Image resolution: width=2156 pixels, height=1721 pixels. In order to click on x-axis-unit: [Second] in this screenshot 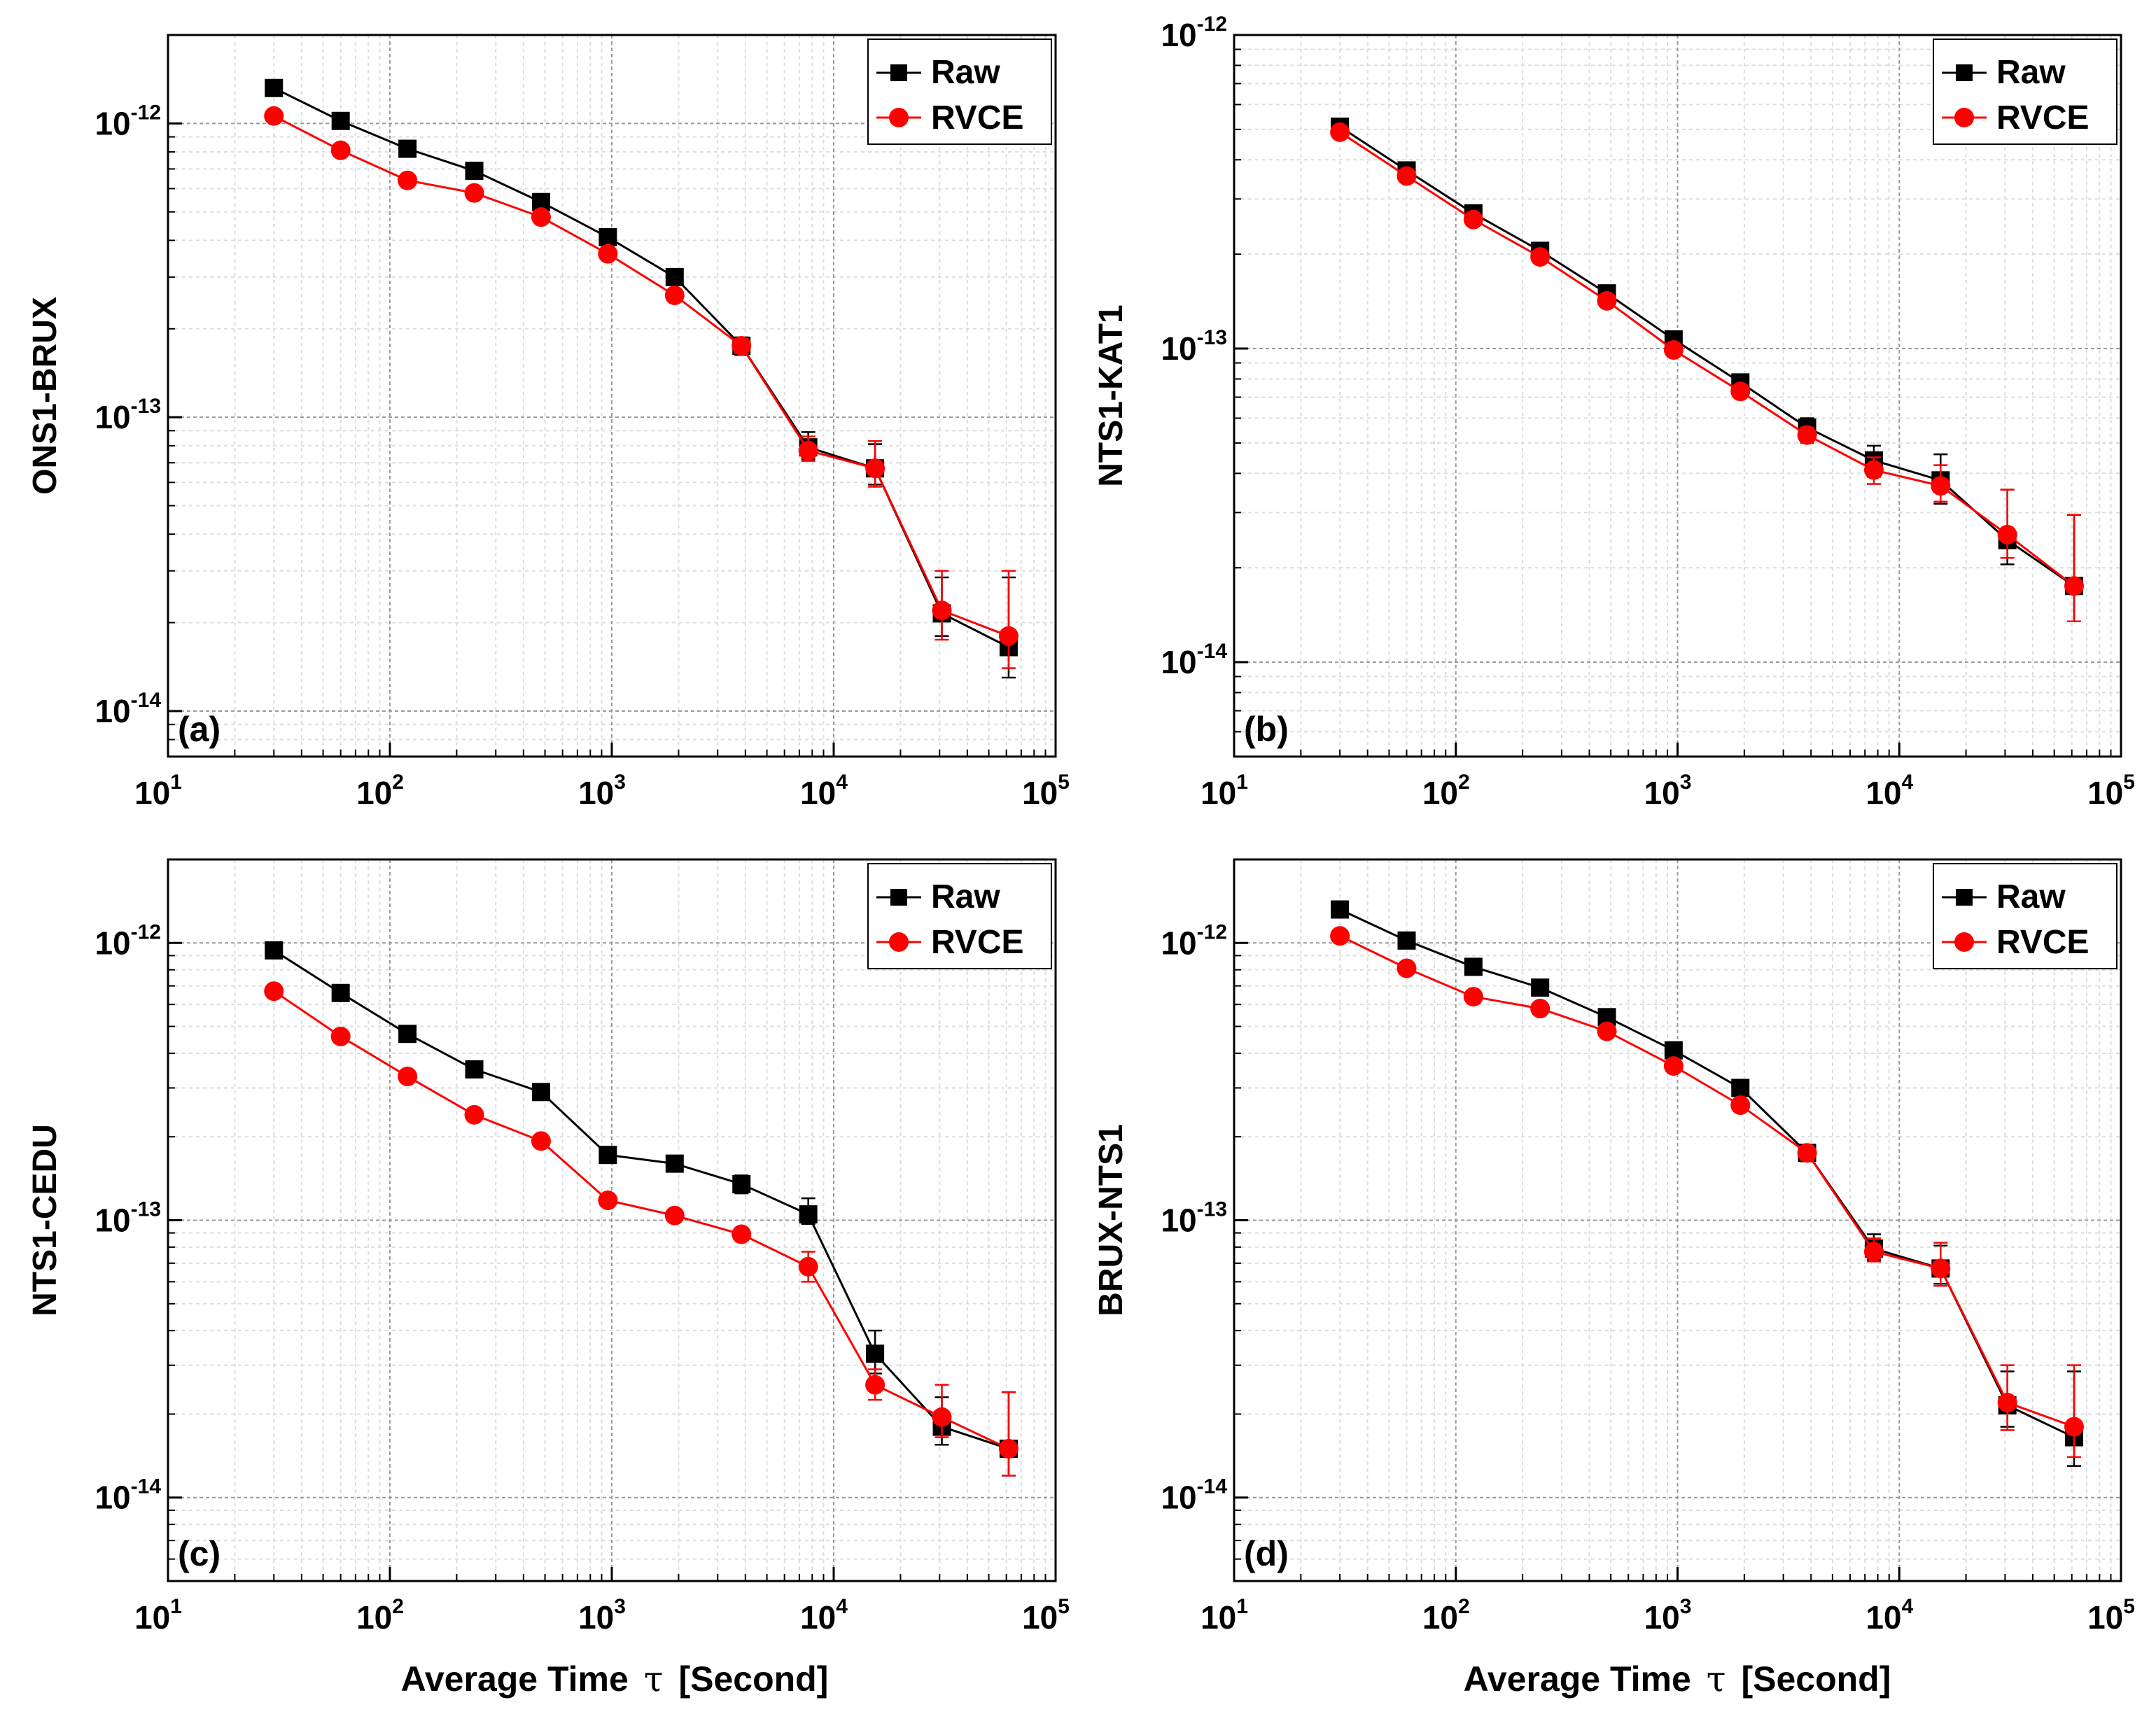, I will do `click(753, 1679)`.